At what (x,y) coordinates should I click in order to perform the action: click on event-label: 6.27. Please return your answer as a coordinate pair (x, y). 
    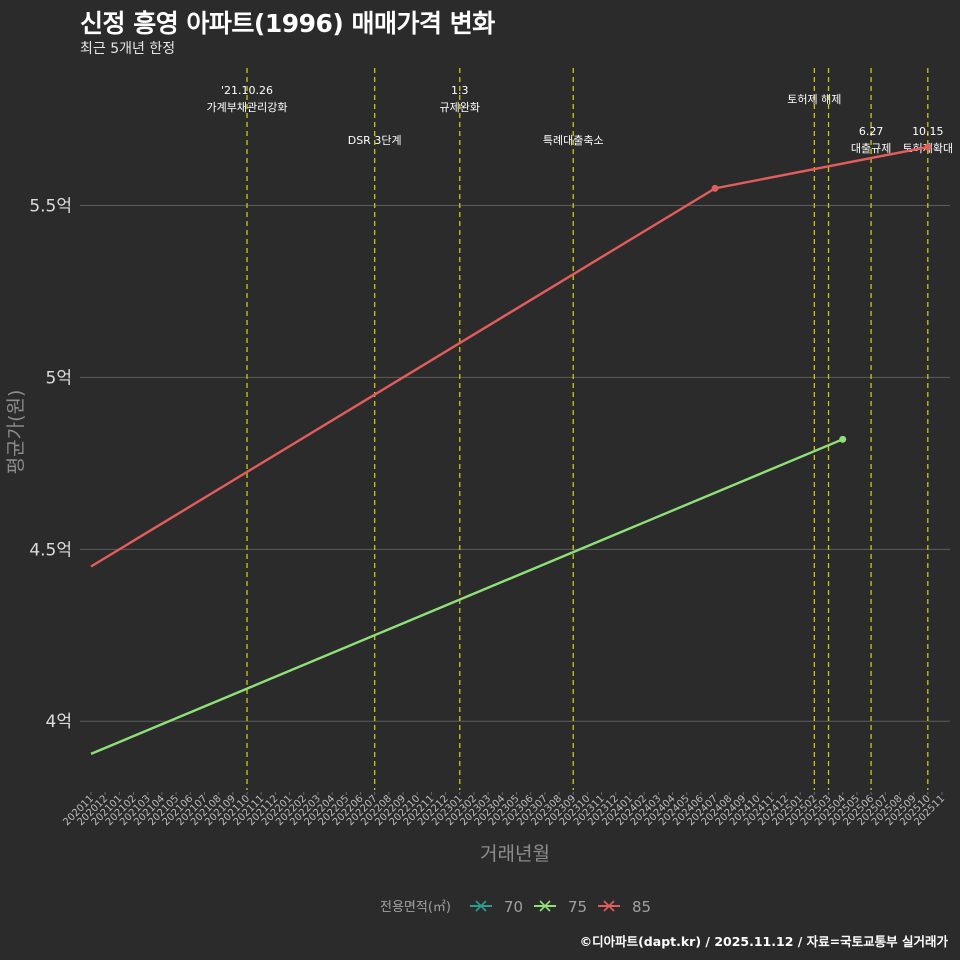
    Looking at the image, I should click on (871, 131).